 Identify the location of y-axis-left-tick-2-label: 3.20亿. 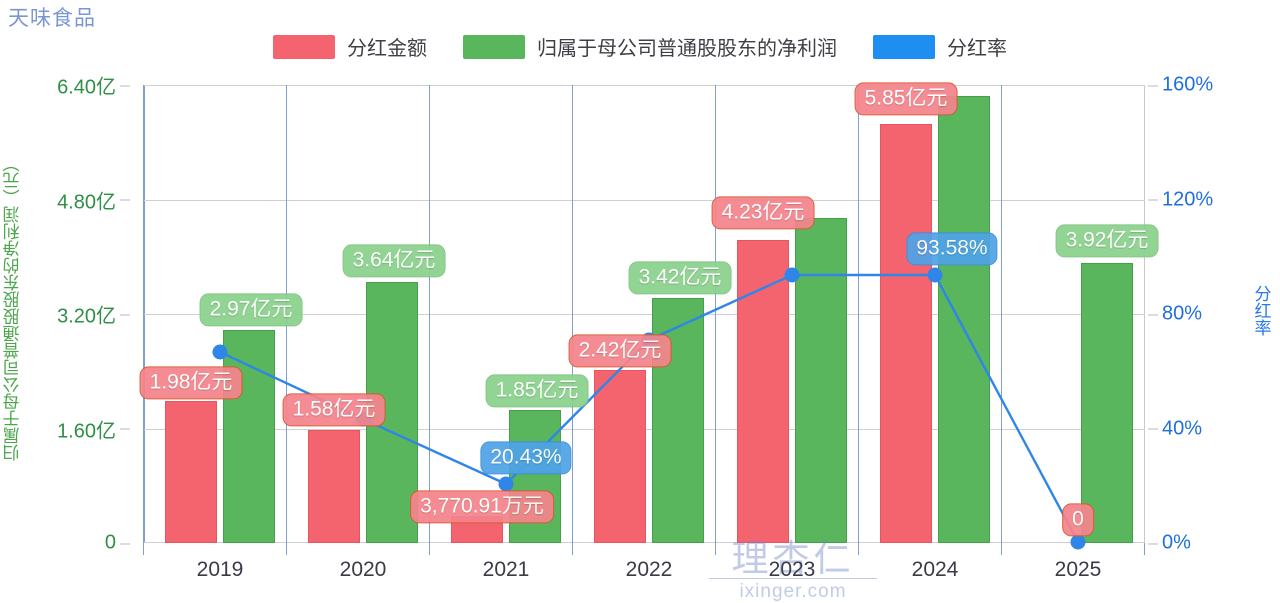
(86, 316).